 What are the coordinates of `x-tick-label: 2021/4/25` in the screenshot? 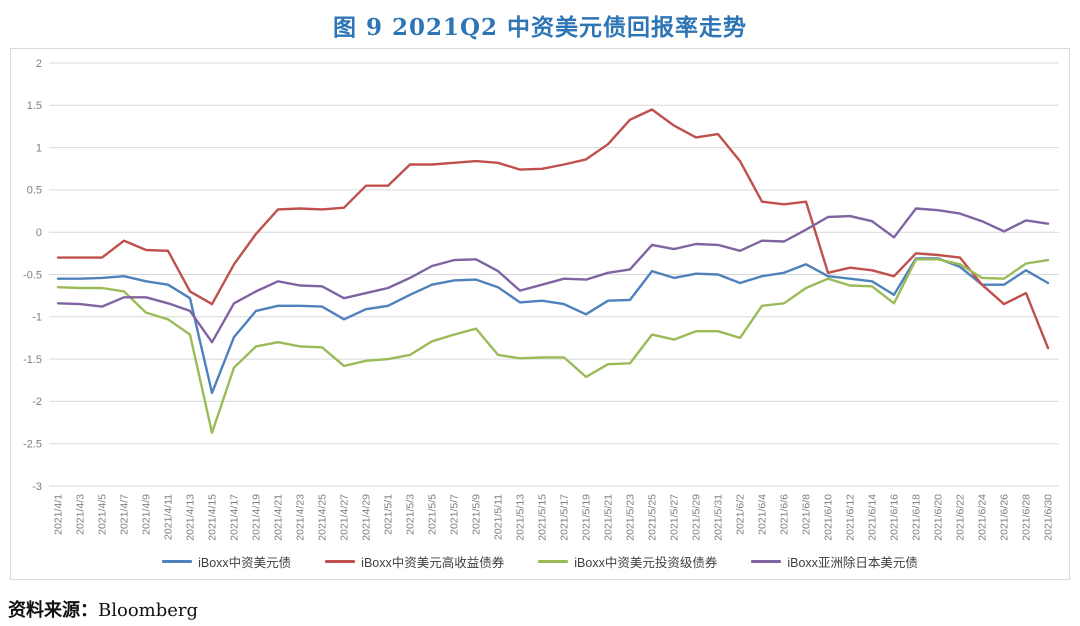 It's located at (323, 517).